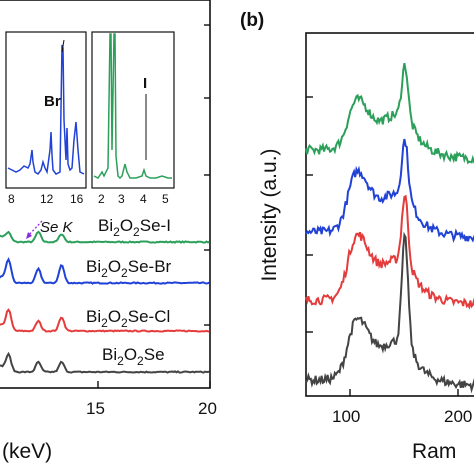  What do you see at coordinates (128, 318) in the screenshot?
I see `label-bi2o2se-cl: Bi2O2Se-Cl` at bounding box center [128, 318].